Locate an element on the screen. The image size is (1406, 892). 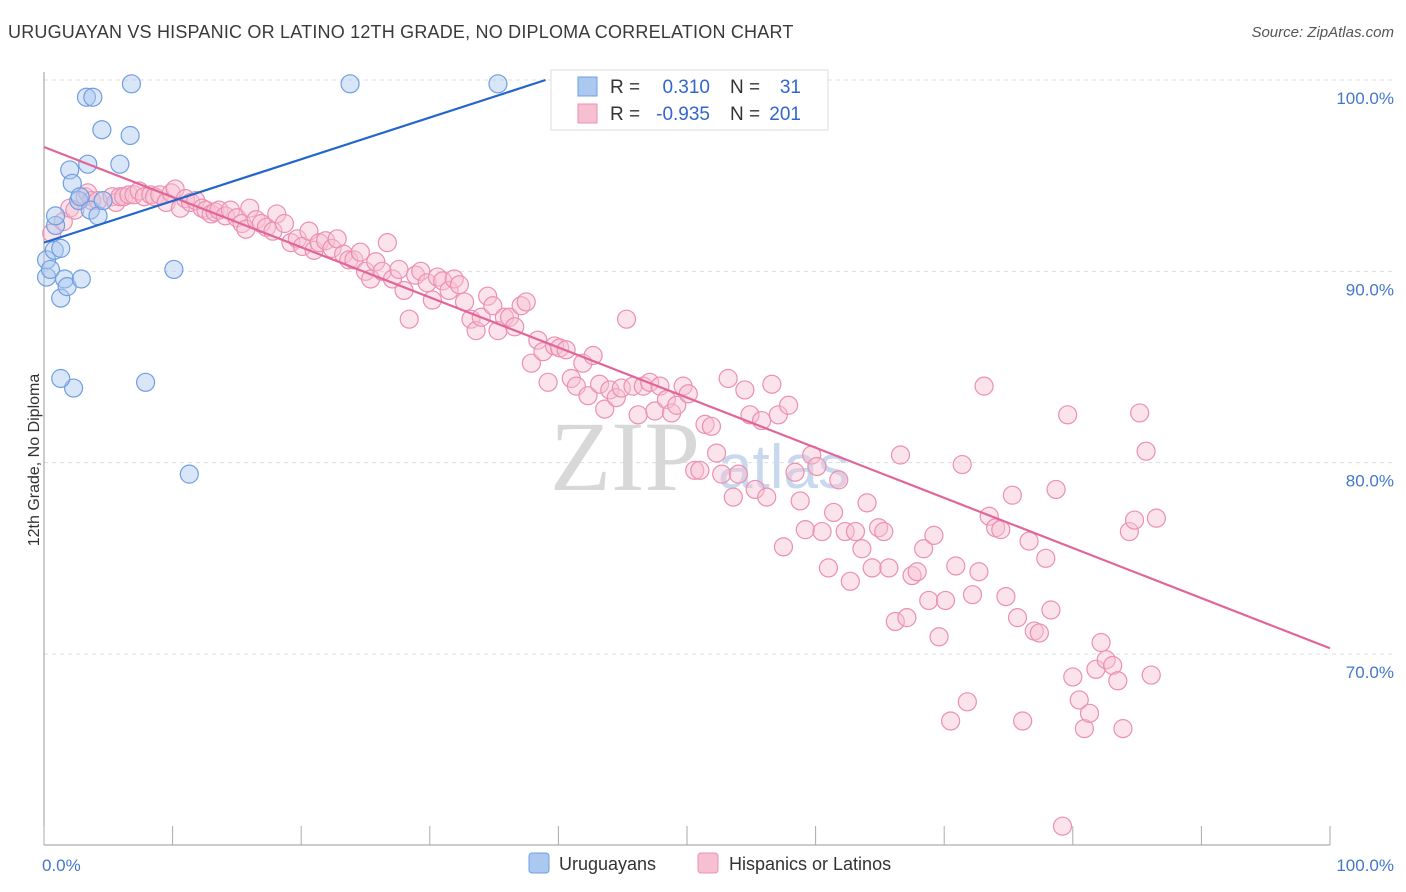
bottom-legend-label-hispanics: Hispanics or Latinos is located at coordinates (810, 864).